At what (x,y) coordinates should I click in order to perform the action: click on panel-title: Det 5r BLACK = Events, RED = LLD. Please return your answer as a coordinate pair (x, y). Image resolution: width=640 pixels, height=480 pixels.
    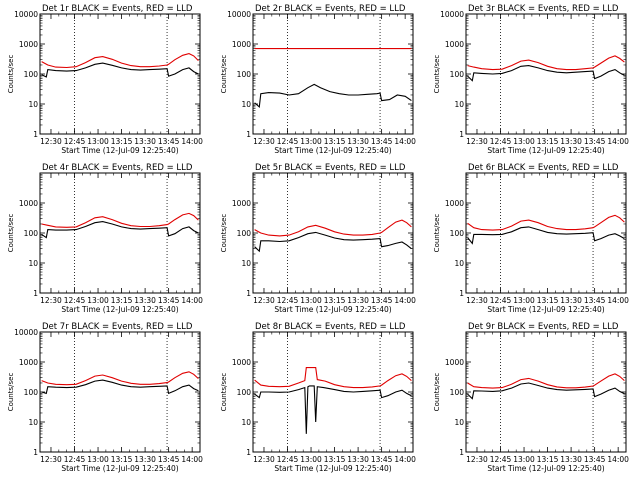
    Looking at the image, I should click on (330, 168).